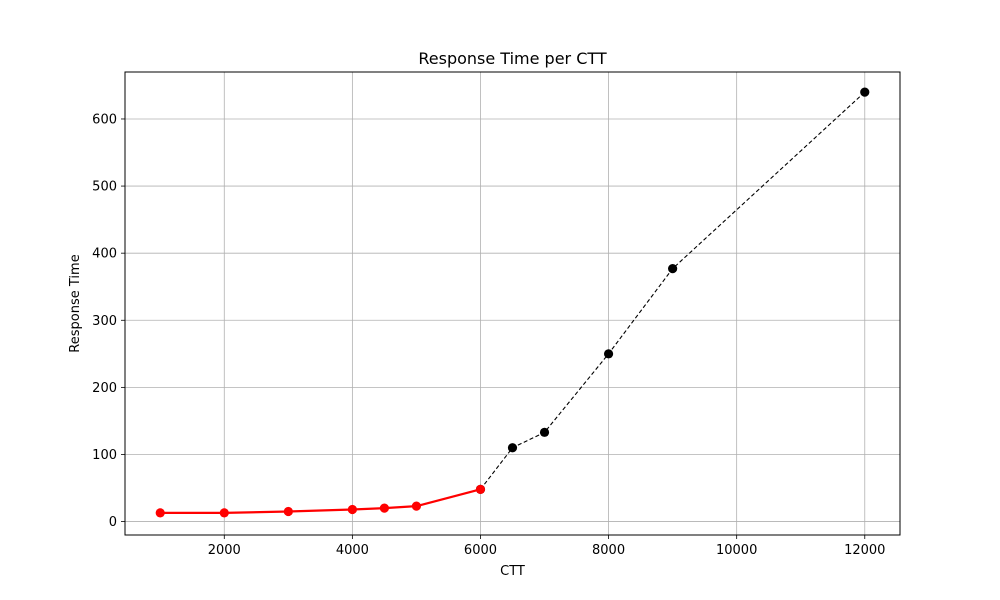 The image size is (1000, 600). Describe the element at coordinates (512, 571) in the screenshot. I see `x-axis-label: CTT` at that location.